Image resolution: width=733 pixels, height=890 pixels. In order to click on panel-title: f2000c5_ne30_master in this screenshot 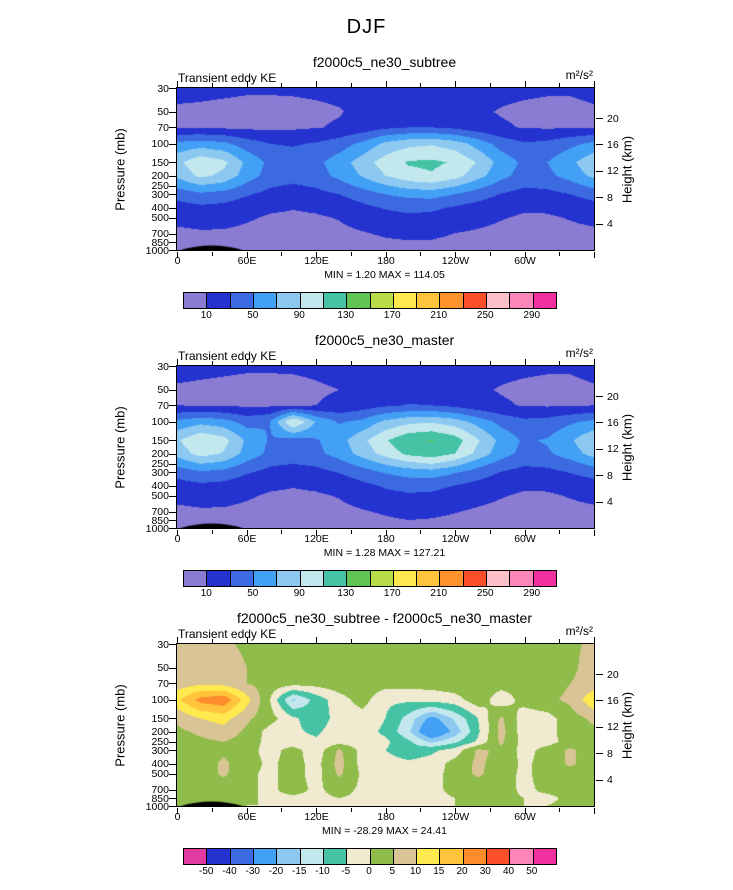, I will do `click(384, 340)`.